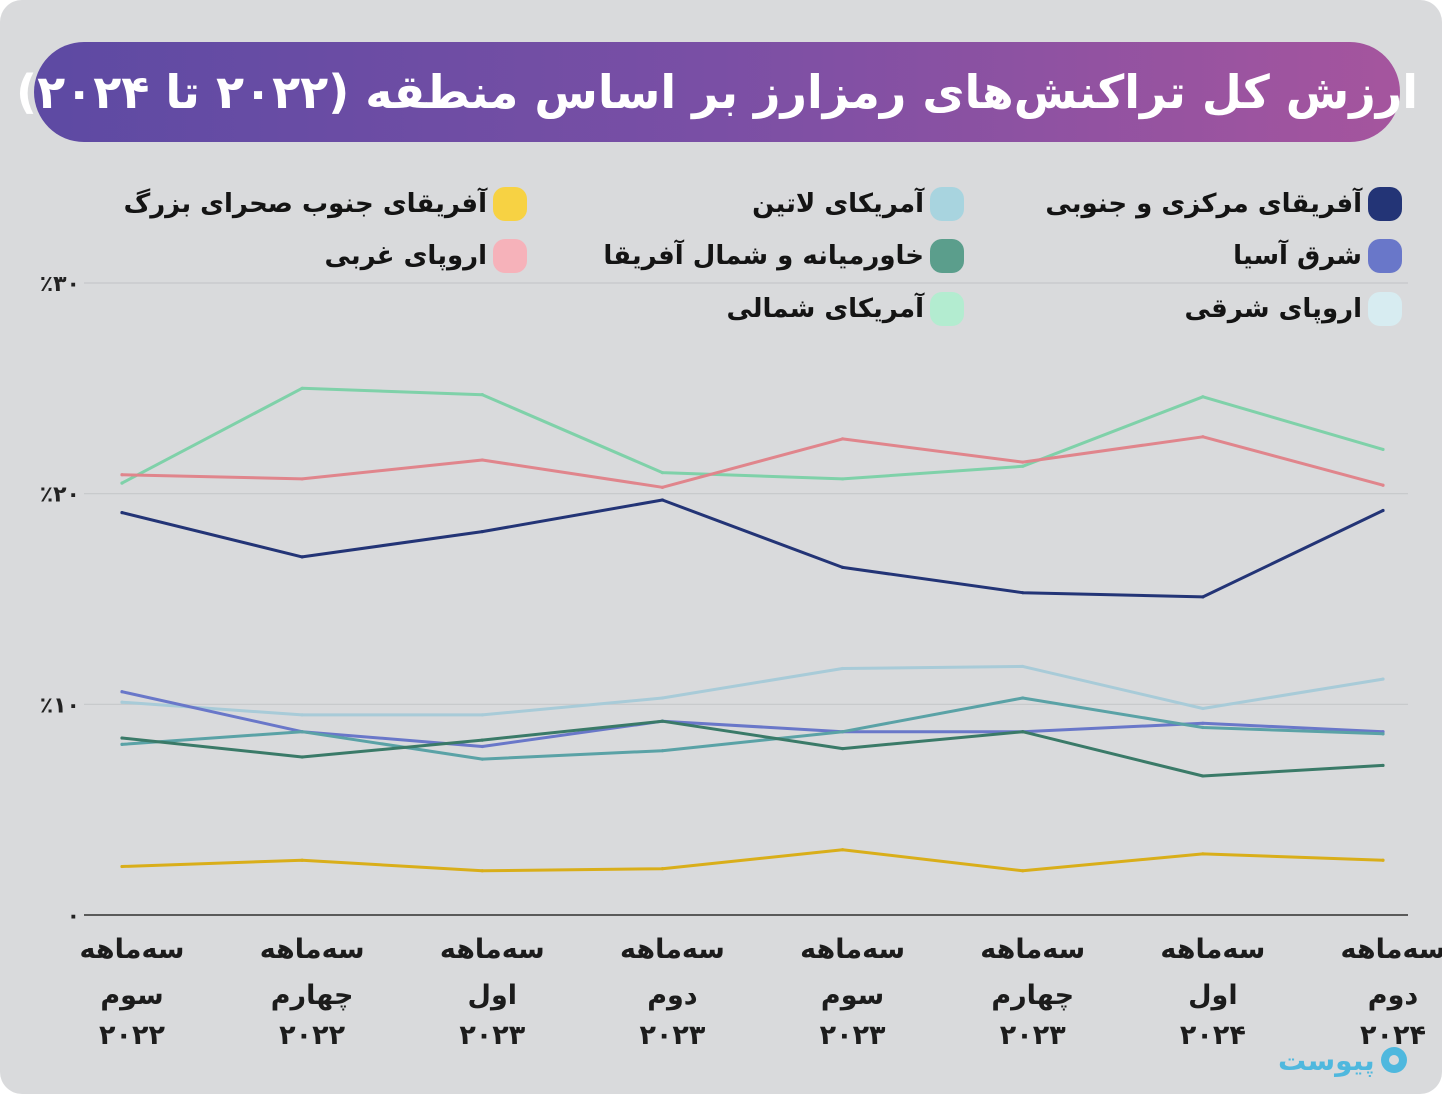 The image size is (1442, 1094). I want to click on legend-item: آفریقای جنوب صحرای بزرگ, so click(325, 204).